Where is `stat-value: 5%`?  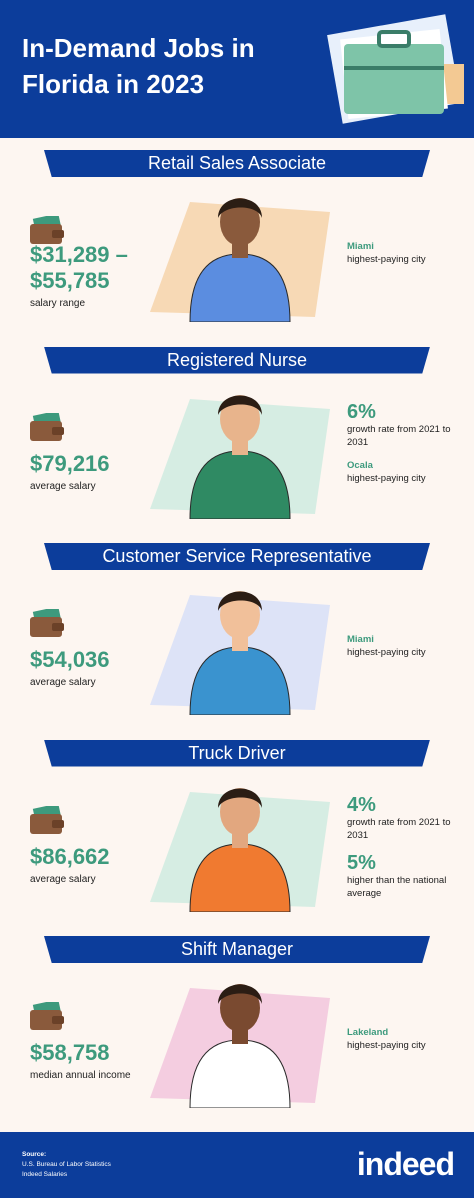
stat-value: 5% is located at coordinates (361, 862).